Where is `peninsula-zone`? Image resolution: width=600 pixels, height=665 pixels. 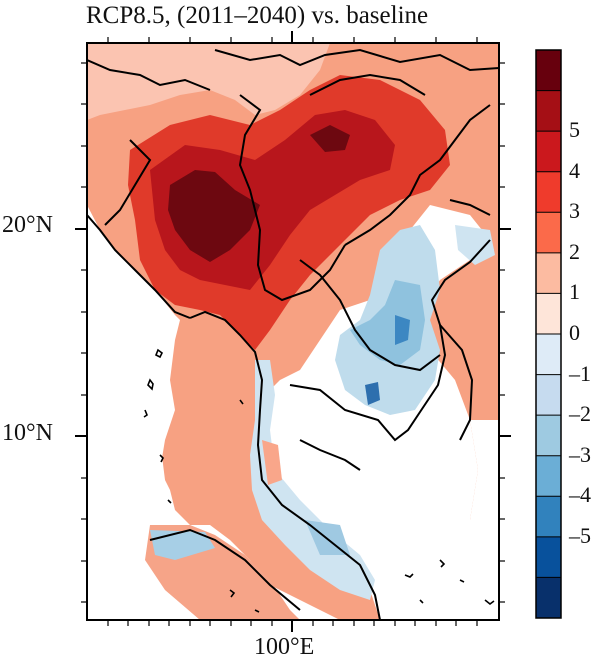 peninsula-zone is located at coordinates (312, 480).